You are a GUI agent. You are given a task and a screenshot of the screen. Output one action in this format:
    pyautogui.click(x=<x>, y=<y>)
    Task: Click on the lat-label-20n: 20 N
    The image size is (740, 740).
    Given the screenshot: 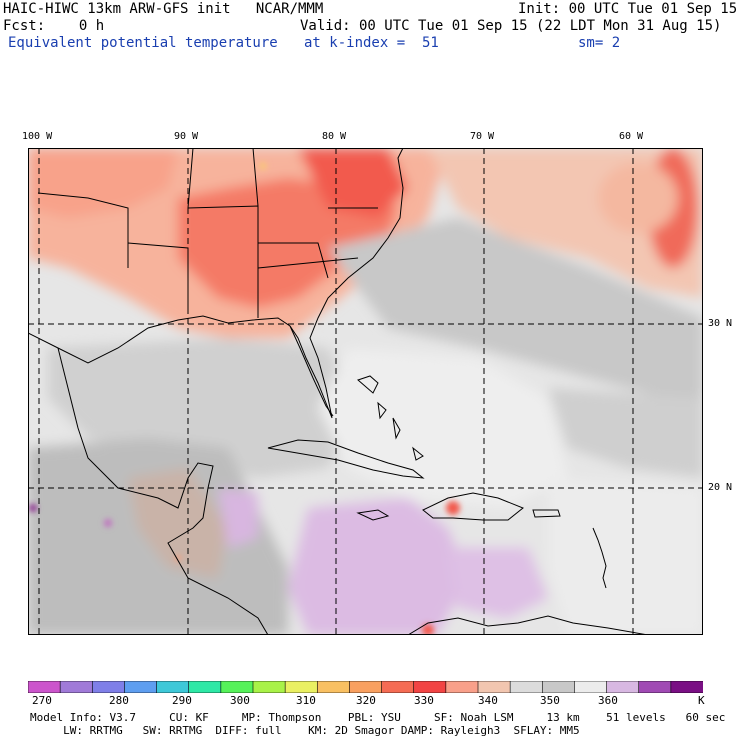 What is the action you would take?
    pyautogui.click(x=720, y=487)
    